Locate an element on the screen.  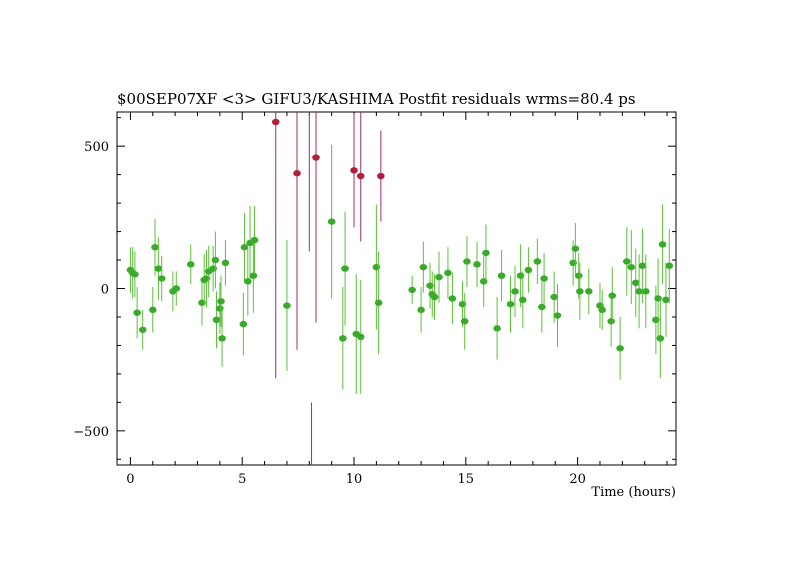
x-tick-label: 20 is located at coordinates (577, 479).